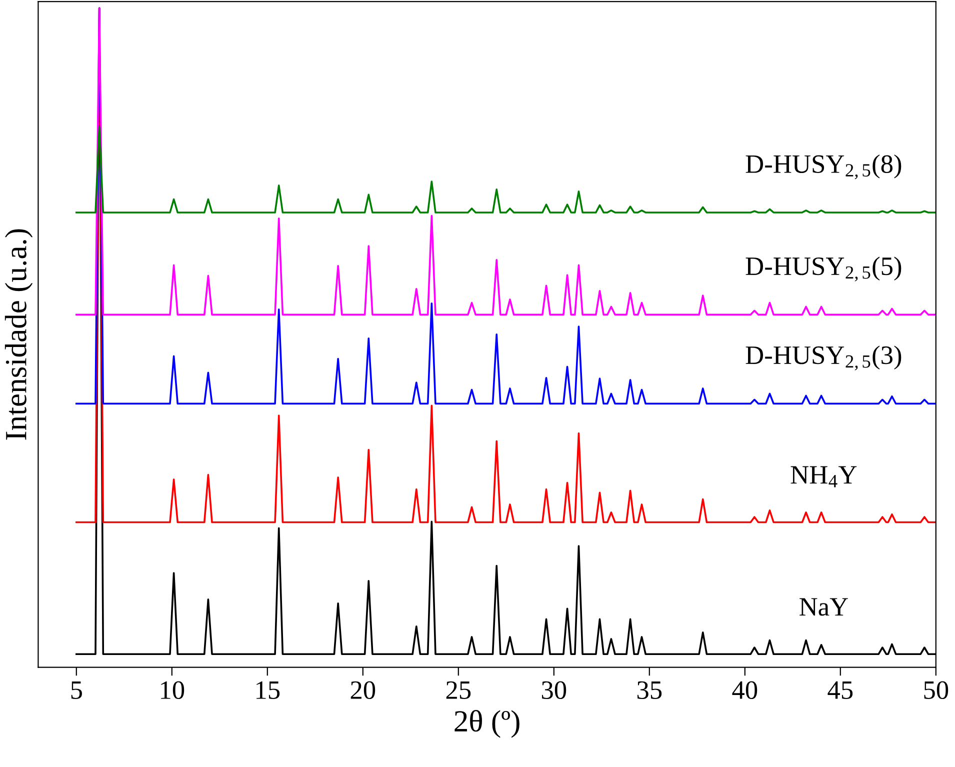 The width and height of the screenshot is (955, 767). I want to click on y-axis-title: Intensidade (u.a.), so click(18, 334).